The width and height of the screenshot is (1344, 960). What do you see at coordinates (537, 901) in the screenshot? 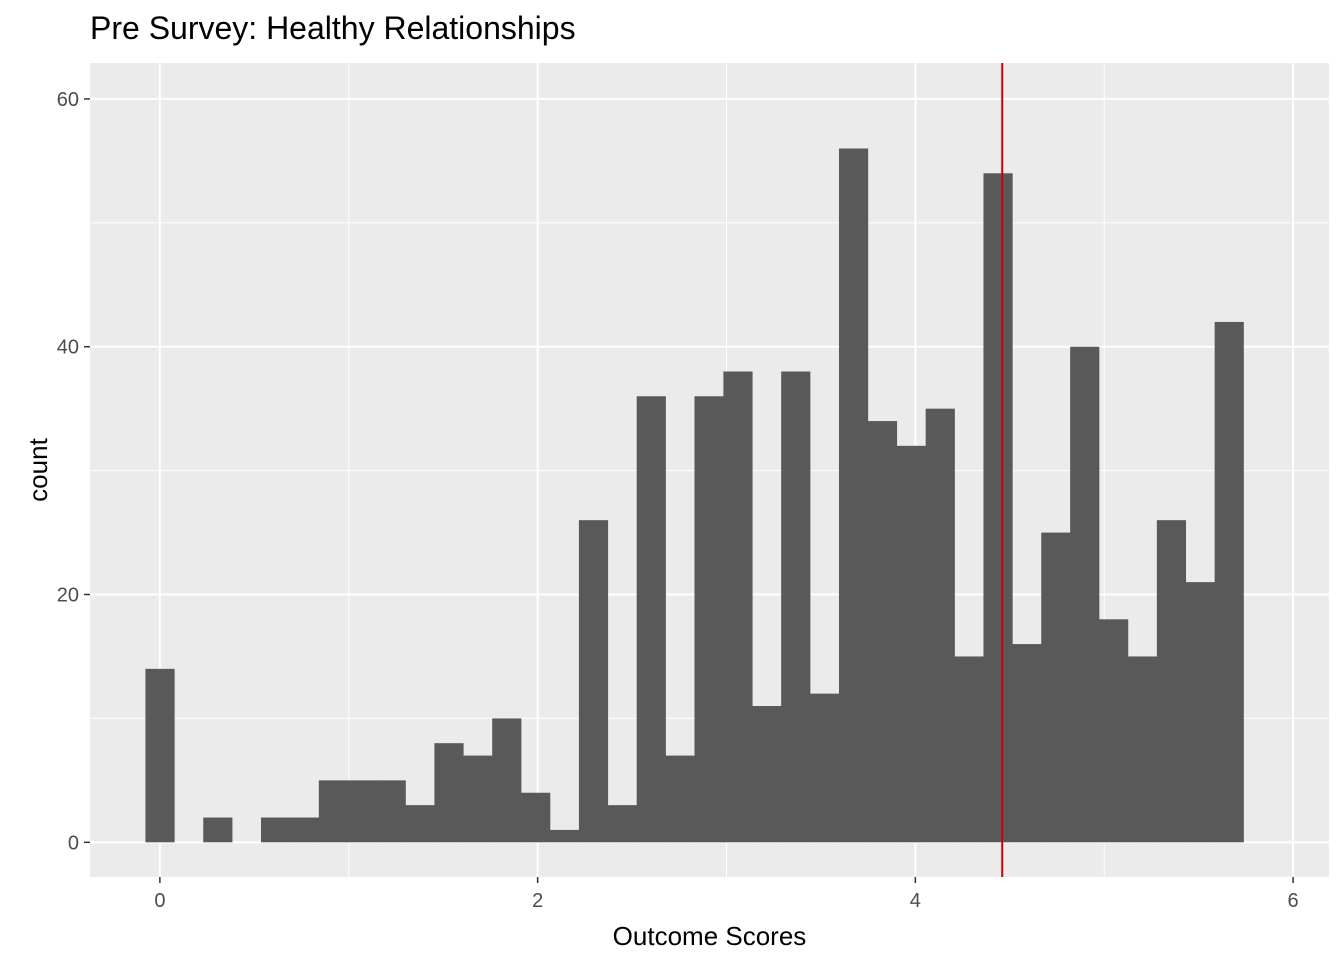
I see `x-tick-label: 2` at bounding box center [537, 901].